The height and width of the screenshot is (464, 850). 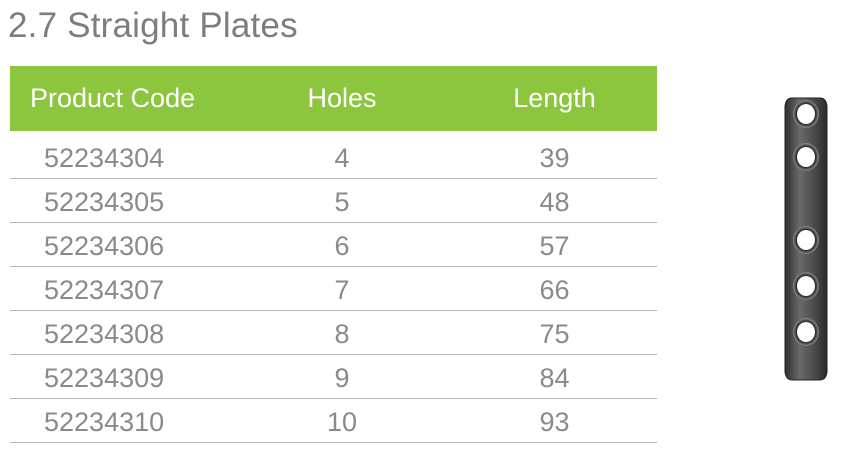 I want to click on cell-length: 93, so click(x=554, y=422).